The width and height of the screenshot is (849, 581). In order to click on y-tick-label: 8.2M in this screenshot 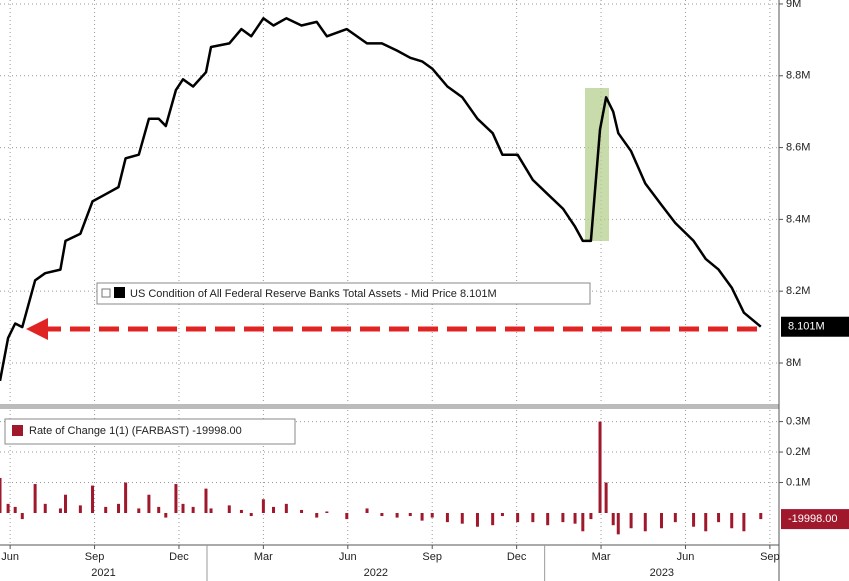, I will do `click(798, 291)`.